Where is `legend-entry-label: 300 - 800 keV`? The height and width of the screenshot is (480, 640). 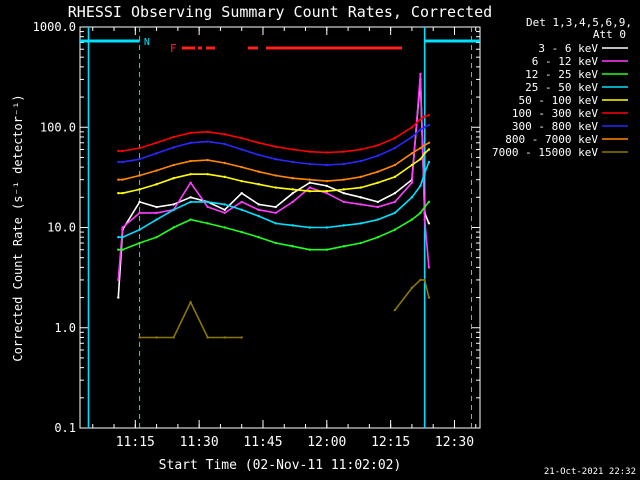
legend-entry-label: 300 - 800 keV is located at coordinates (555, 126).